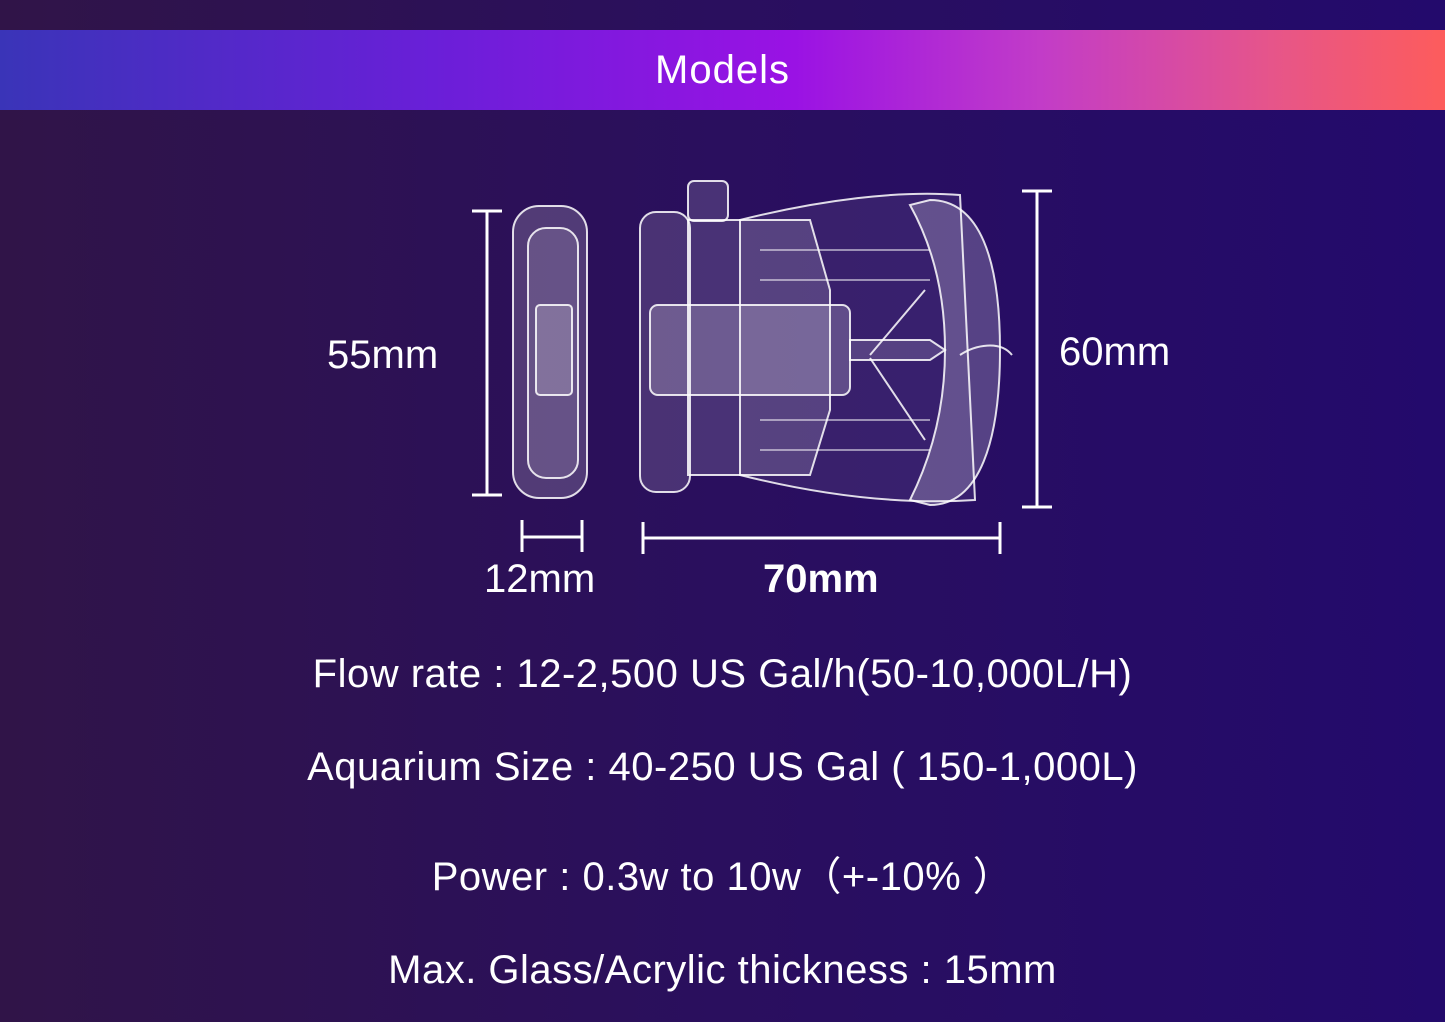  I want to click on height-left-label: 55mm, so click(383, 355).